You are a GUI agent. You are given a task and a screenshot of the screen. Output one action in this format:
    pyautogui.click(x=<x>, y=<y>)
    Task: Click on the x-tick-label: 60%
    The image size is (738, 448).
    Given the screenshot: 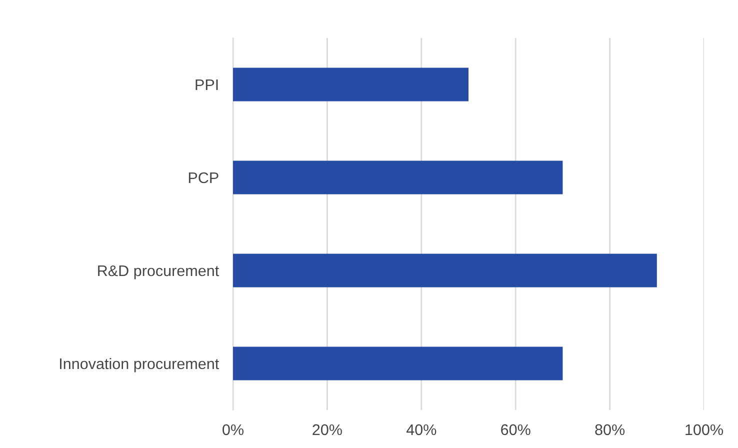 What is the action you would take?
    pyautogui.click(x=515, y=430)
    